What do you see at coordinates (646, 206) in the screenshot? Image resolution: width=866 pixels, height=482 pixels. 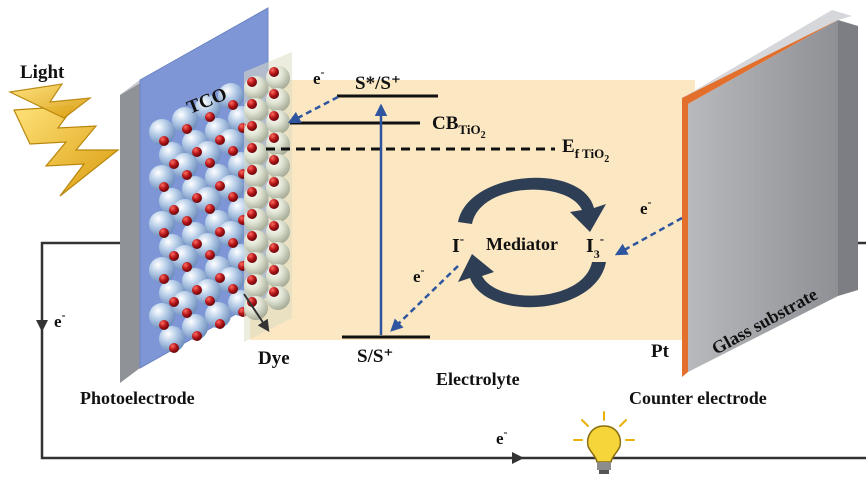 I see `electron-label-counter: e-` at bounding box center [646, 206].